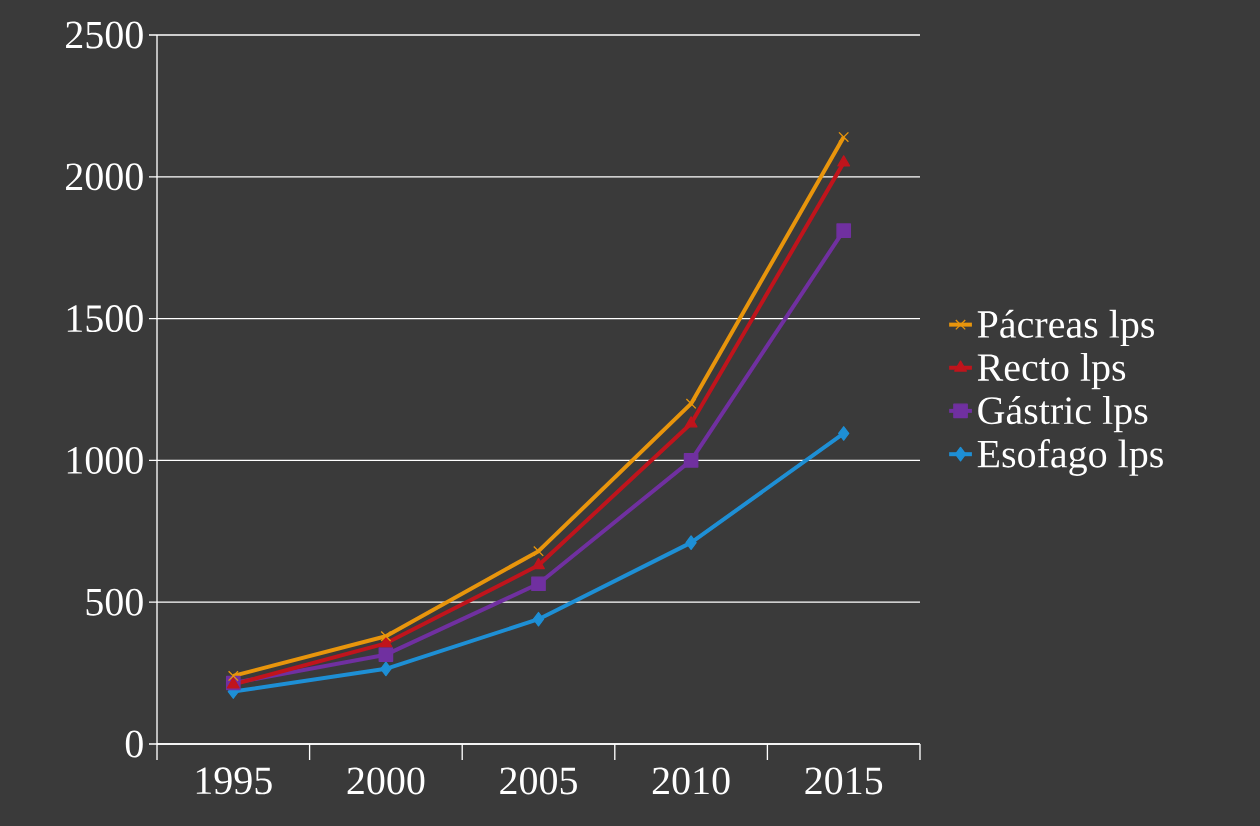  I want to click on legend-label: Gástric lps, so click(1063, 414).